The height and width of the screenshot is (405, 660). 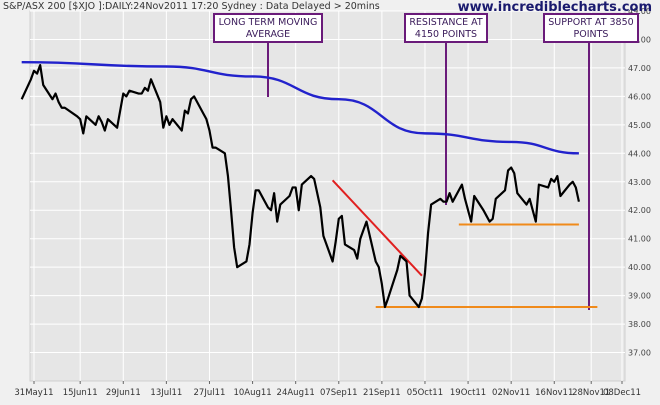 I want to click on y-tick-label-11: 48.00, so click(x=639, y=39).